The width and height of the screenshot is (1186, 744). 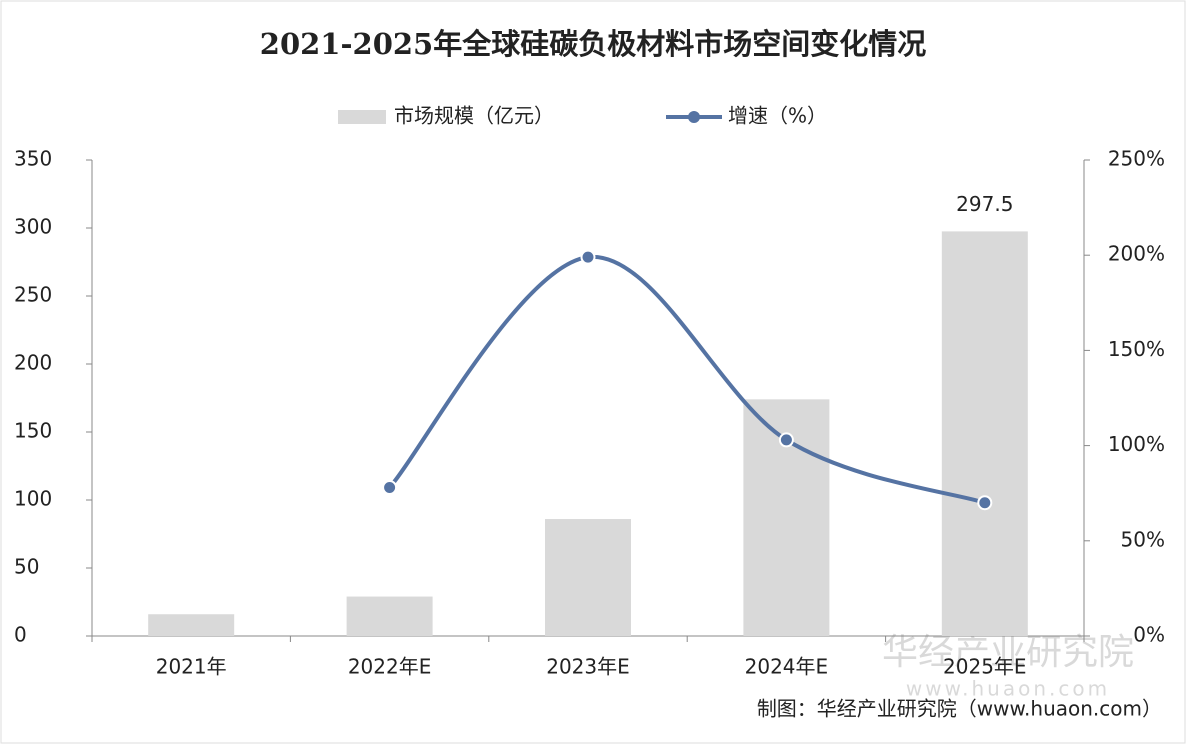 What do you see at coordinates (959, 709) in the screenshot?
I see `source: 制图：华经产业研究院（www.huaon.com）` at bounding box center [959, 709].